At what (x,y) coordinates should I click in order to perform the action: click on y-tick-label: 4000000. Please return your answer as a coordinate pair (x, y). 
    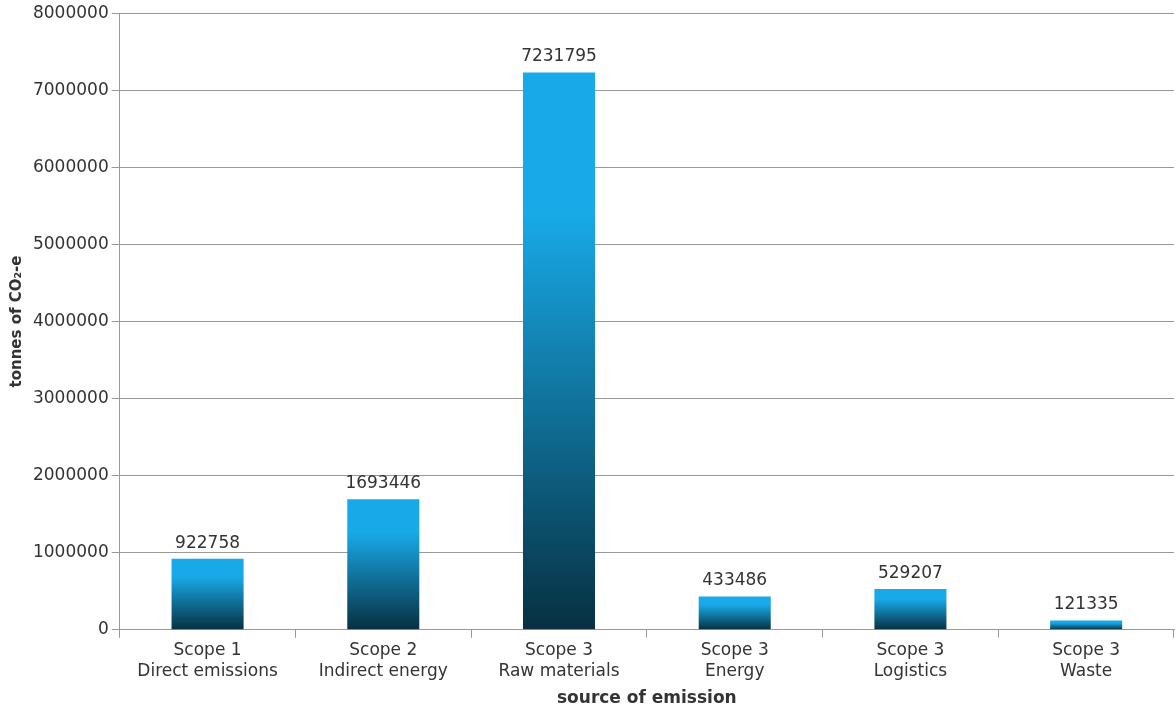
    Looking at the image, I should click on (70, 319).